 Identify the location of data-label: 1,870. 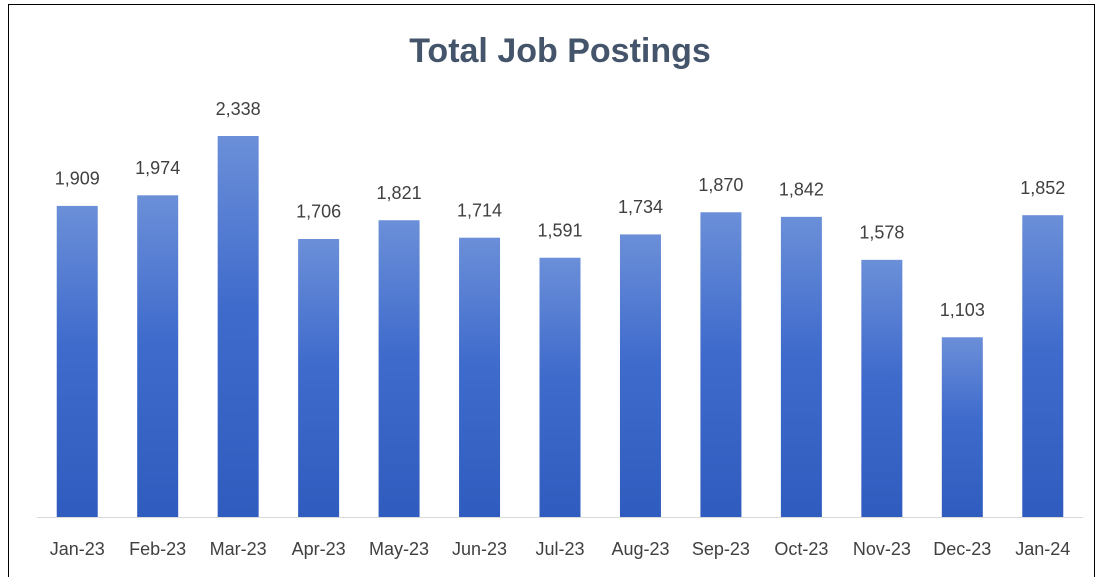
(720, 185).